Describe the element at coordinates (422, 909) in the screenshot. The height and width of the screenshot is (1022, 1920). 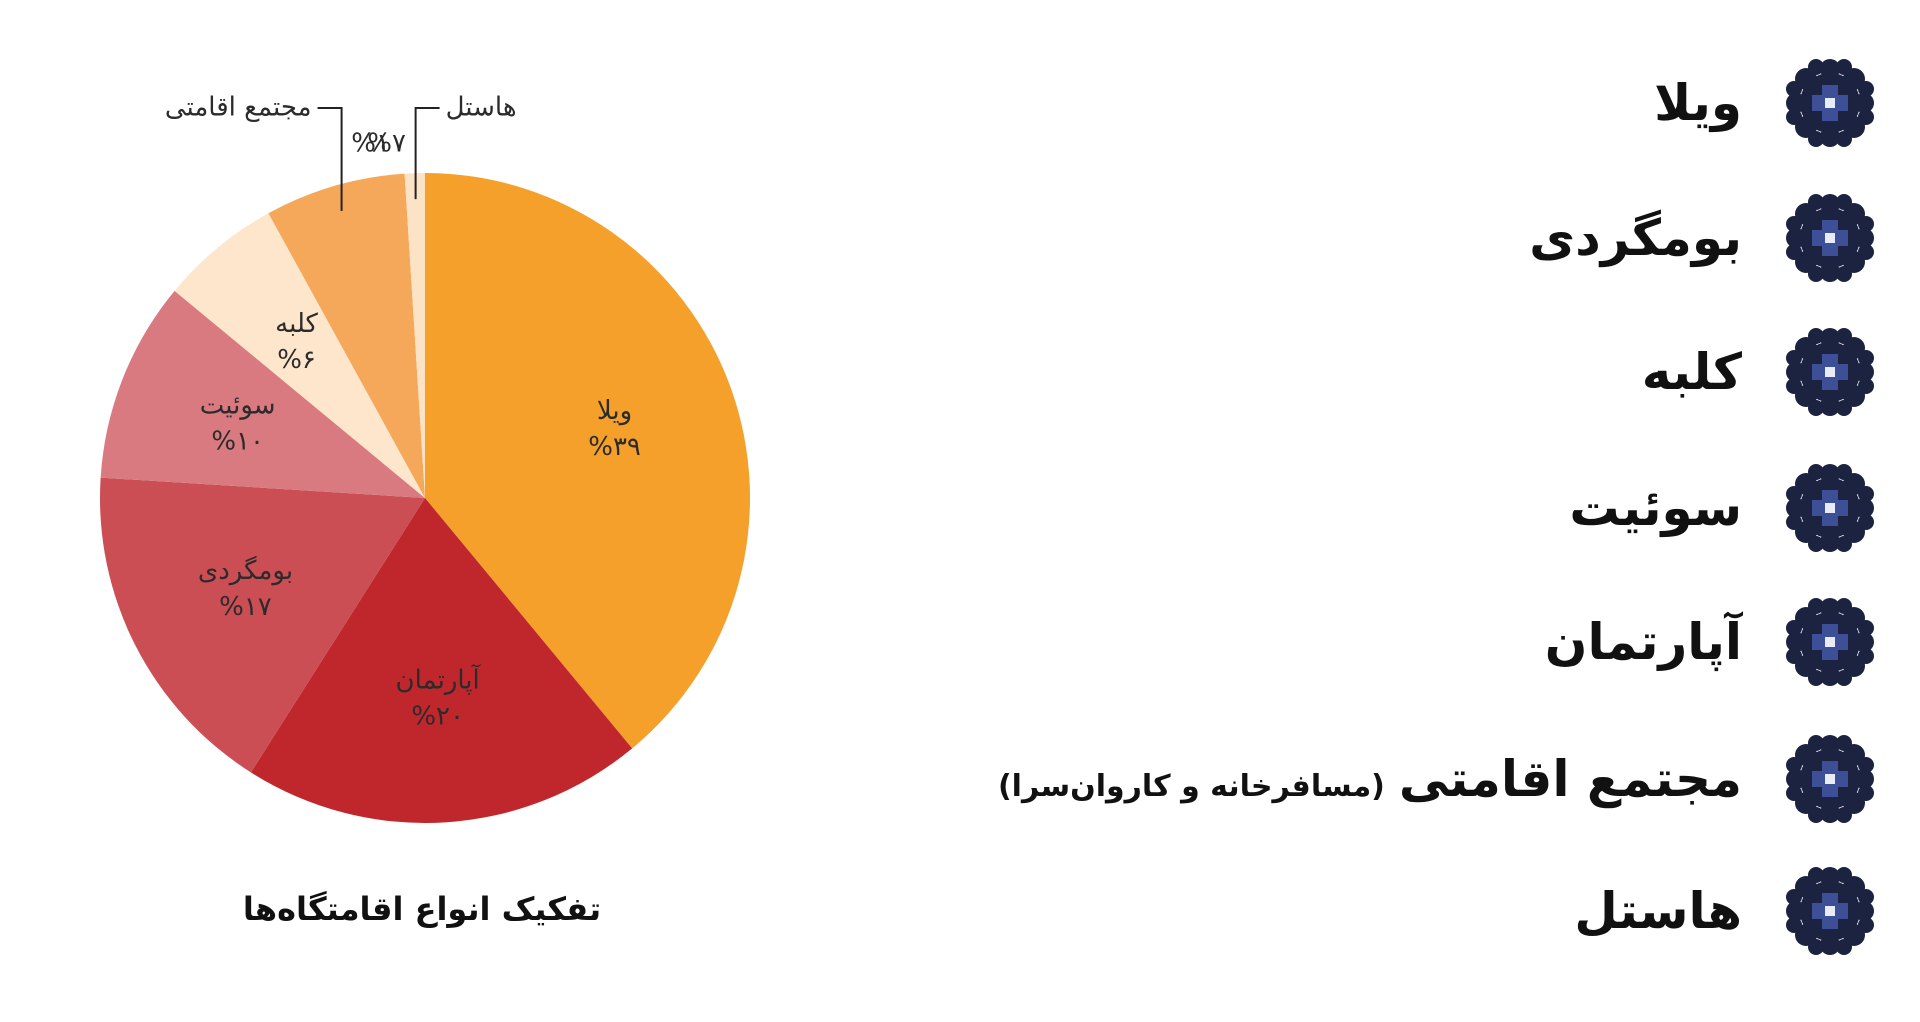
I see `chart-title: تفکیک انواع اقامتگاه‌ها` at that location.